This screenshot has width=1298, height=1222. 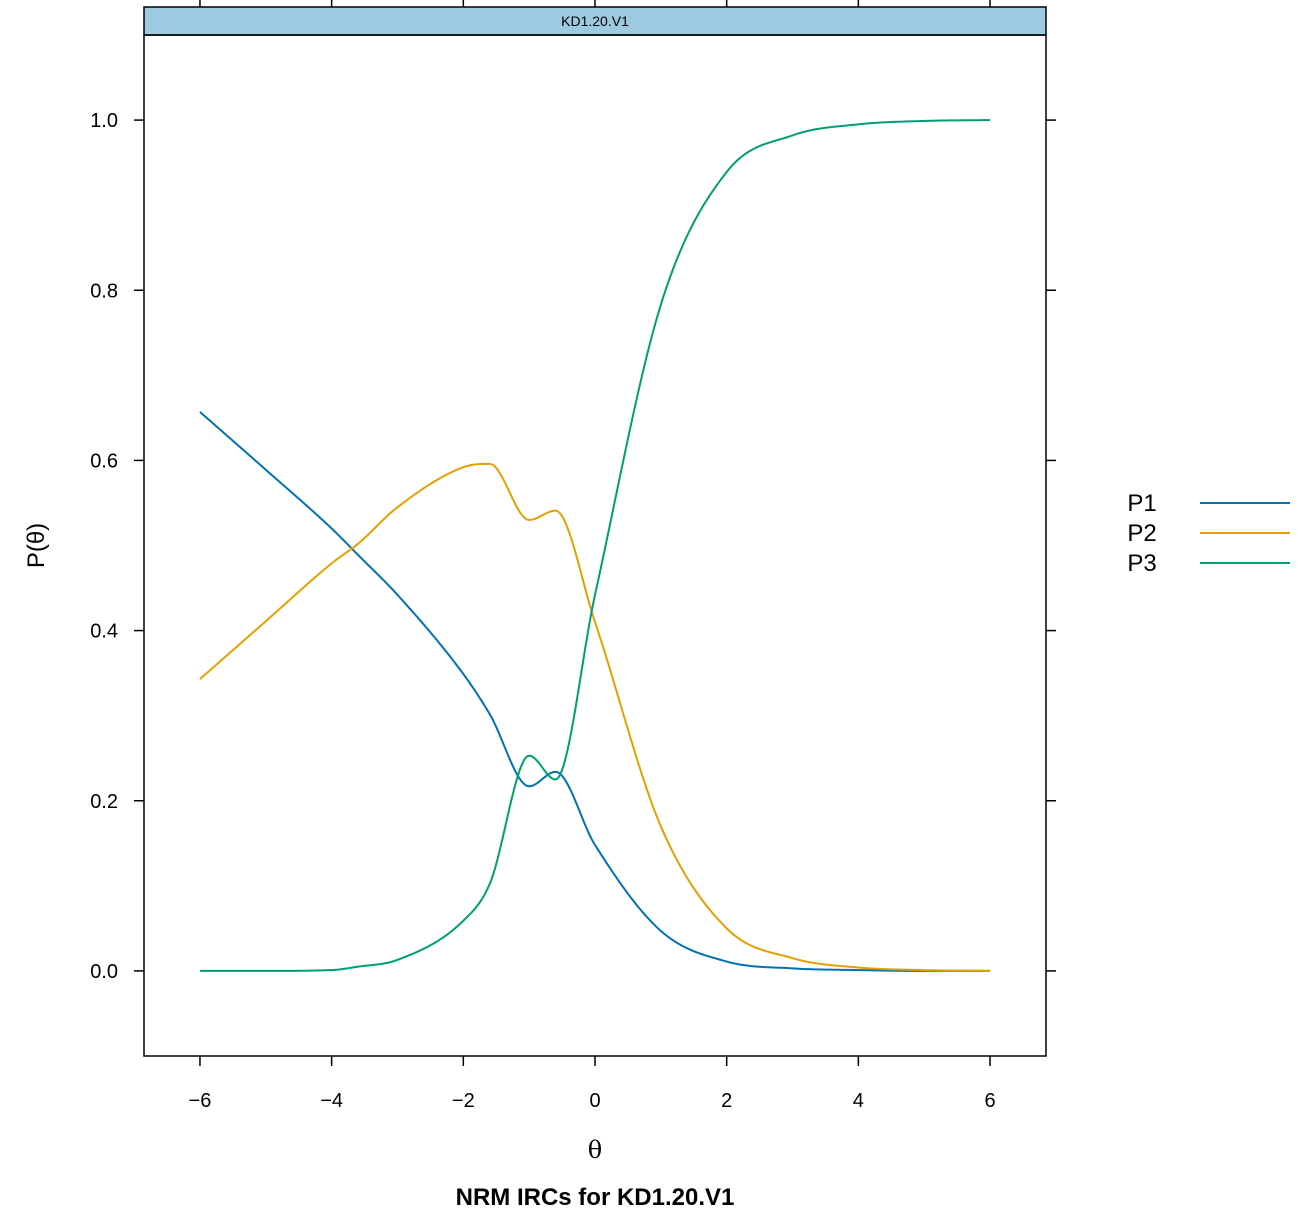 I want to click on y-axis-title: P(θ), so click(x=36, y=545).